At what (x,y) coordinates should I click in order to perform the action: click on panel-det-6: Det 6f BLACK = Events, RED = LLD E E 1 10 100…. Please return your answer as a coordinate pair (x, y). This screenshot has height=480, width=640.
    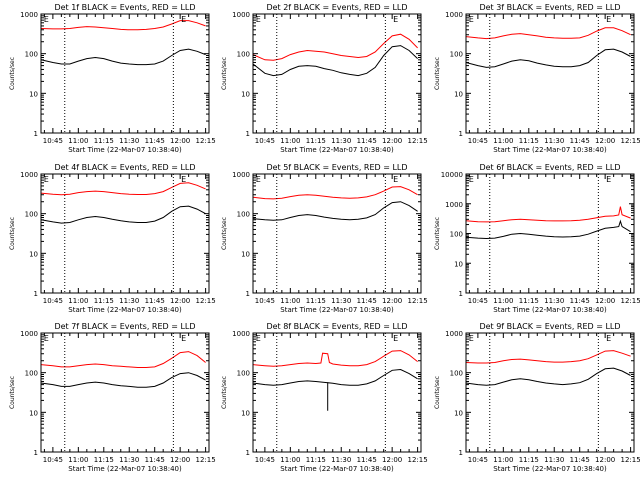
    Looking at the image, I should click on (537, 238).